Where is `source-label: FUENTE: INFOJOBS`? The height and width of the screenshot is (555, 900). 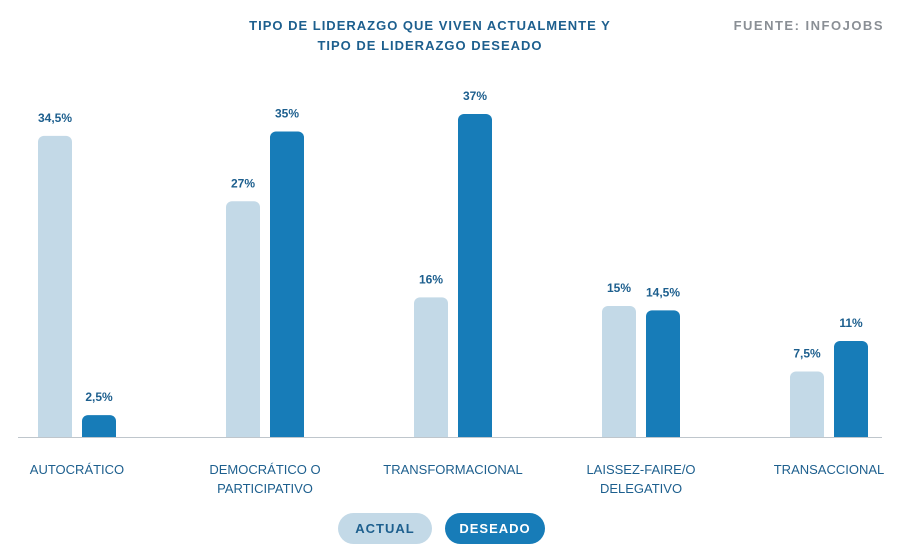
source-label: FUENTE: INFOJOBS is located at coordinates (808, 25).